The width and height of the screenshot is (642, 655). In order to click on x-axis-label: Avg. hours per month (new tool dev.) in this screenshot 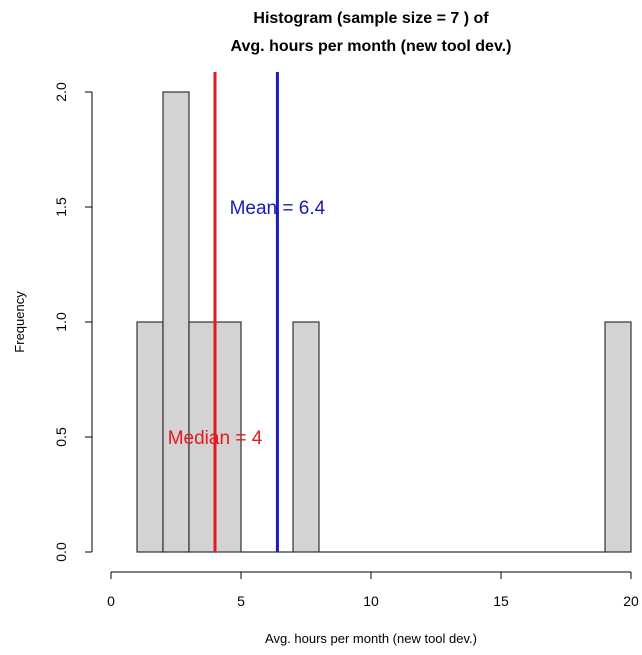, I will do `click(371, 638)`.